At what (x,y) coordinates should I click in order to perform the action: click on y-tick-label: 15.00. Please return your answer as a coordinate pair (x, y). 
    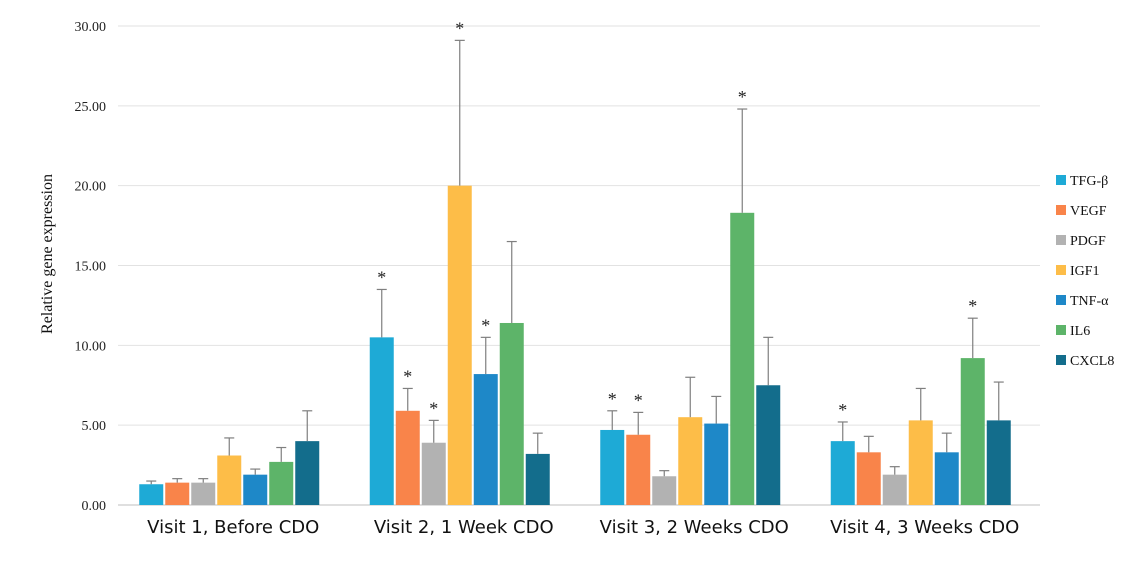
    Looking at the image, I should click on (91, 267).